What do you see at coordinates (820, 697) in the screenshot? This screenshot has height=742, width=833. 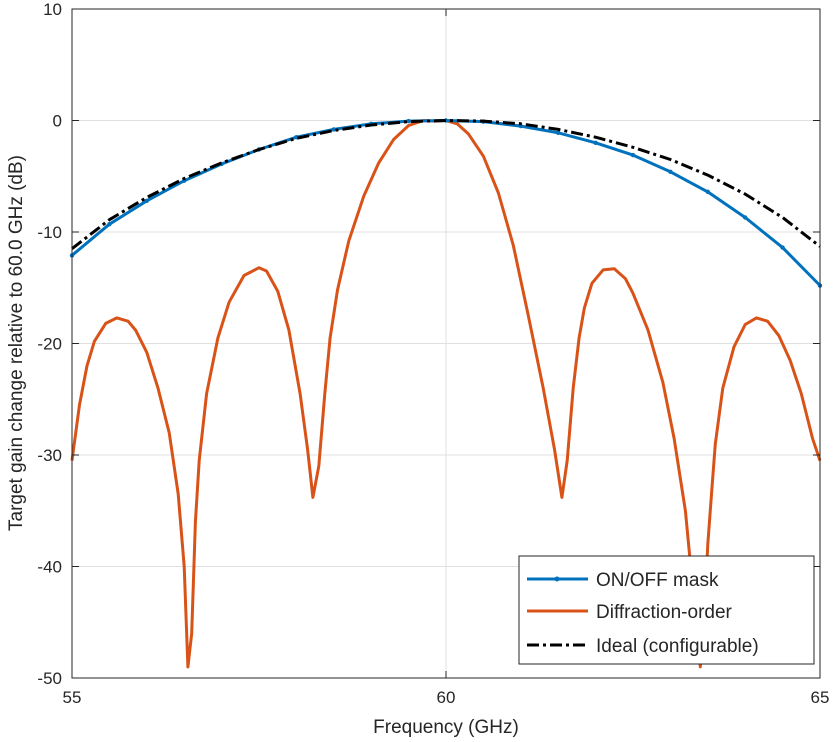 I see `x-tick-label: 65` at bounding box center [820, 697].